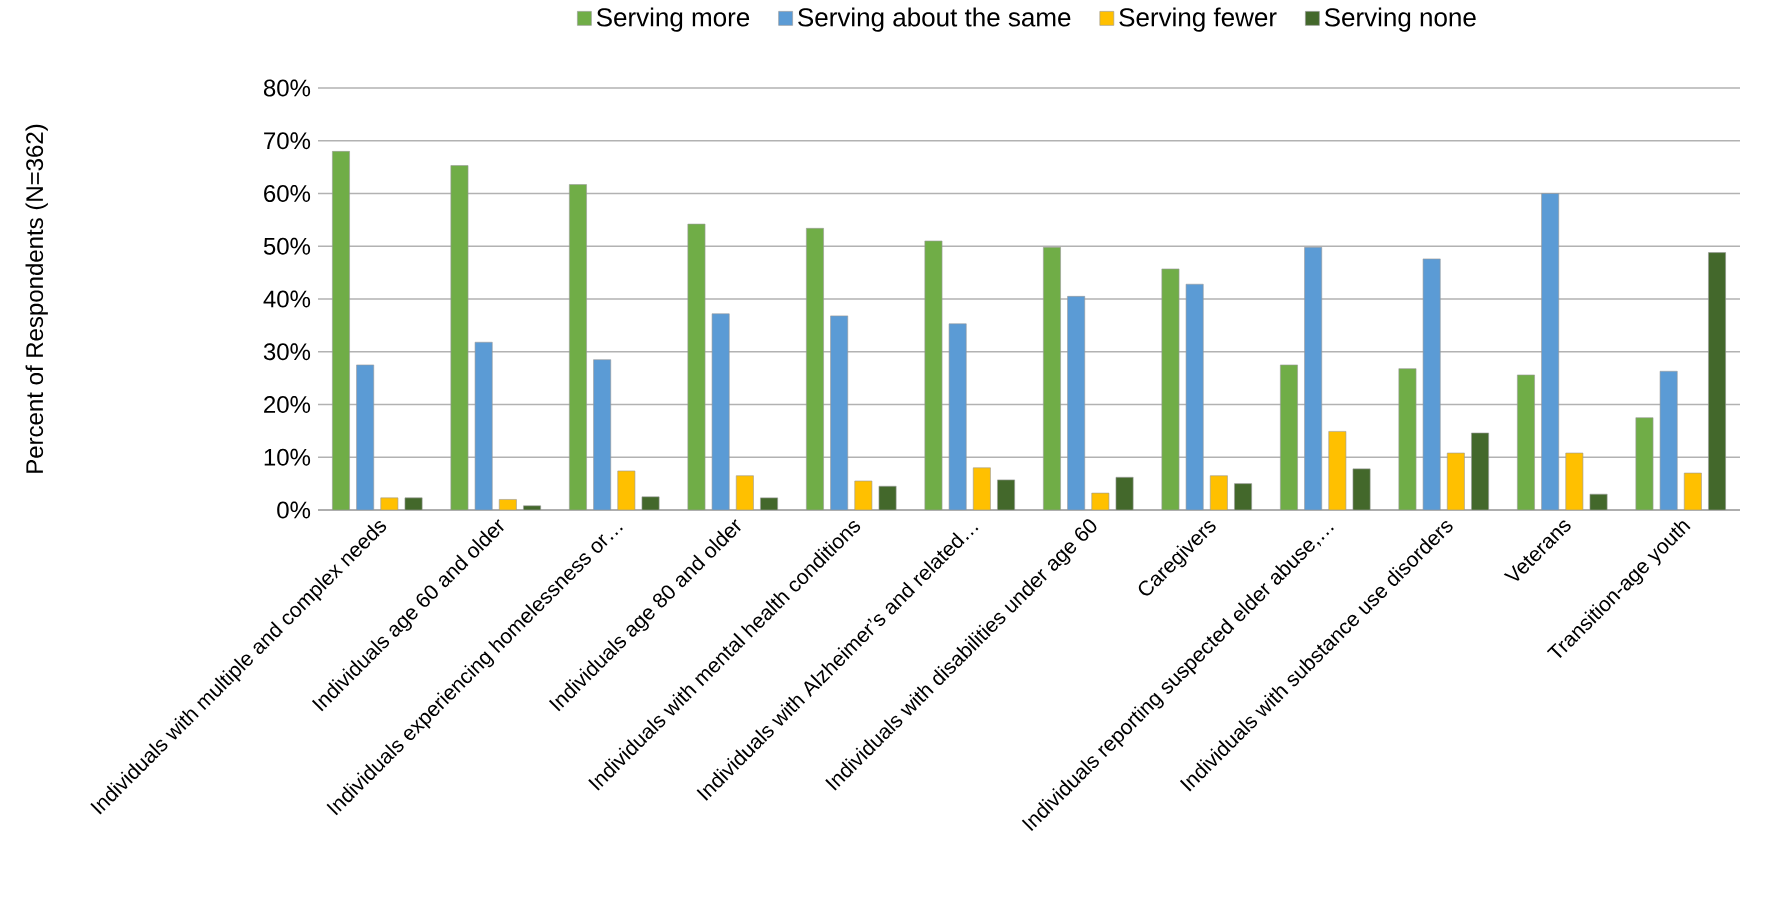 This screenshot has width=1766, height=907. What do you see at coordinates (287, 352) in the screenshot?
I see `y-tick-label: 30%` at bounding box center [287, 352].